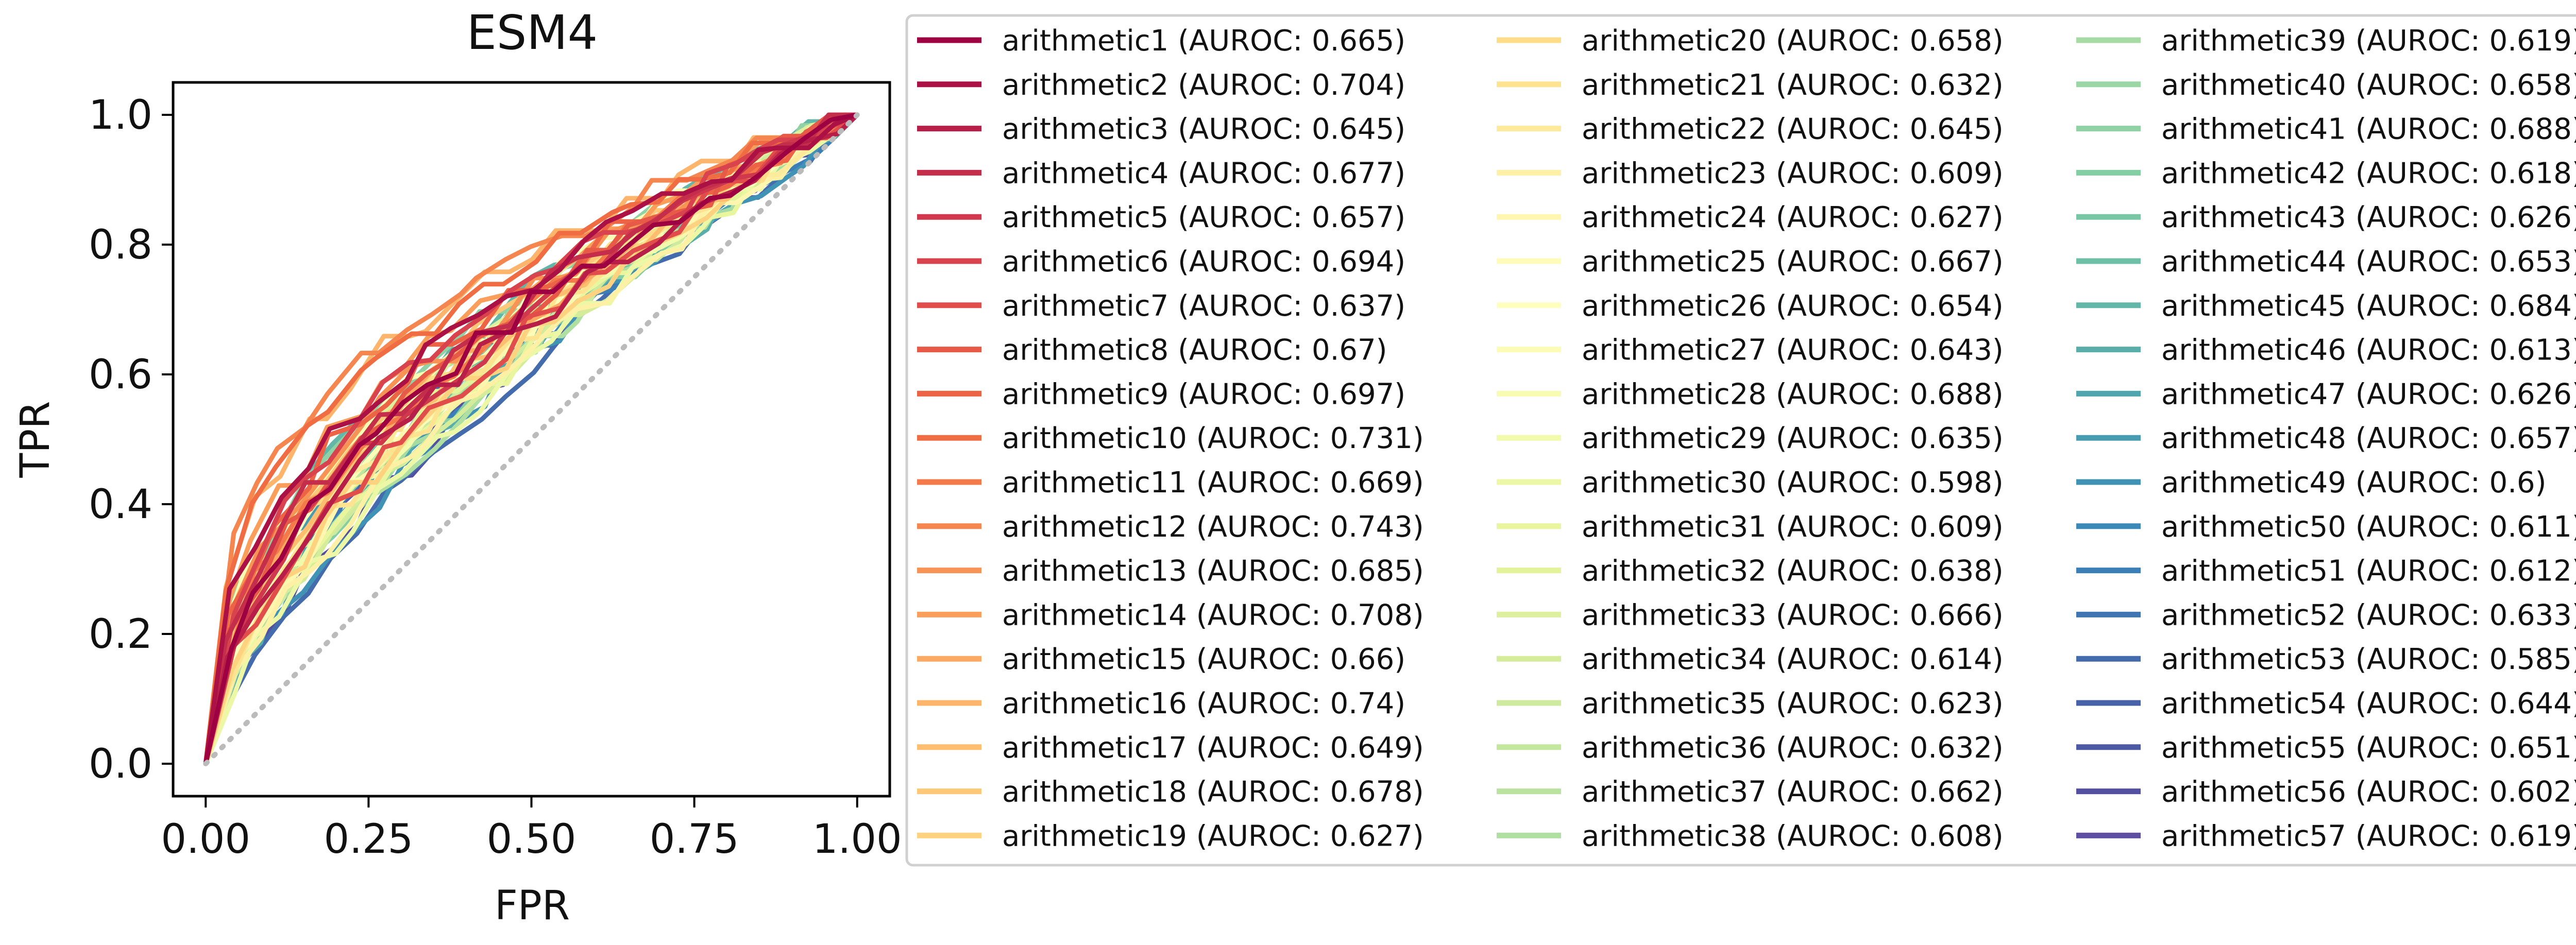  What do you see at coordinates (2368, 439) in the screenshot?
I see `legend-label: arithmetic48 (AUROC: 0.657)` at bounding box center [2368, 439].